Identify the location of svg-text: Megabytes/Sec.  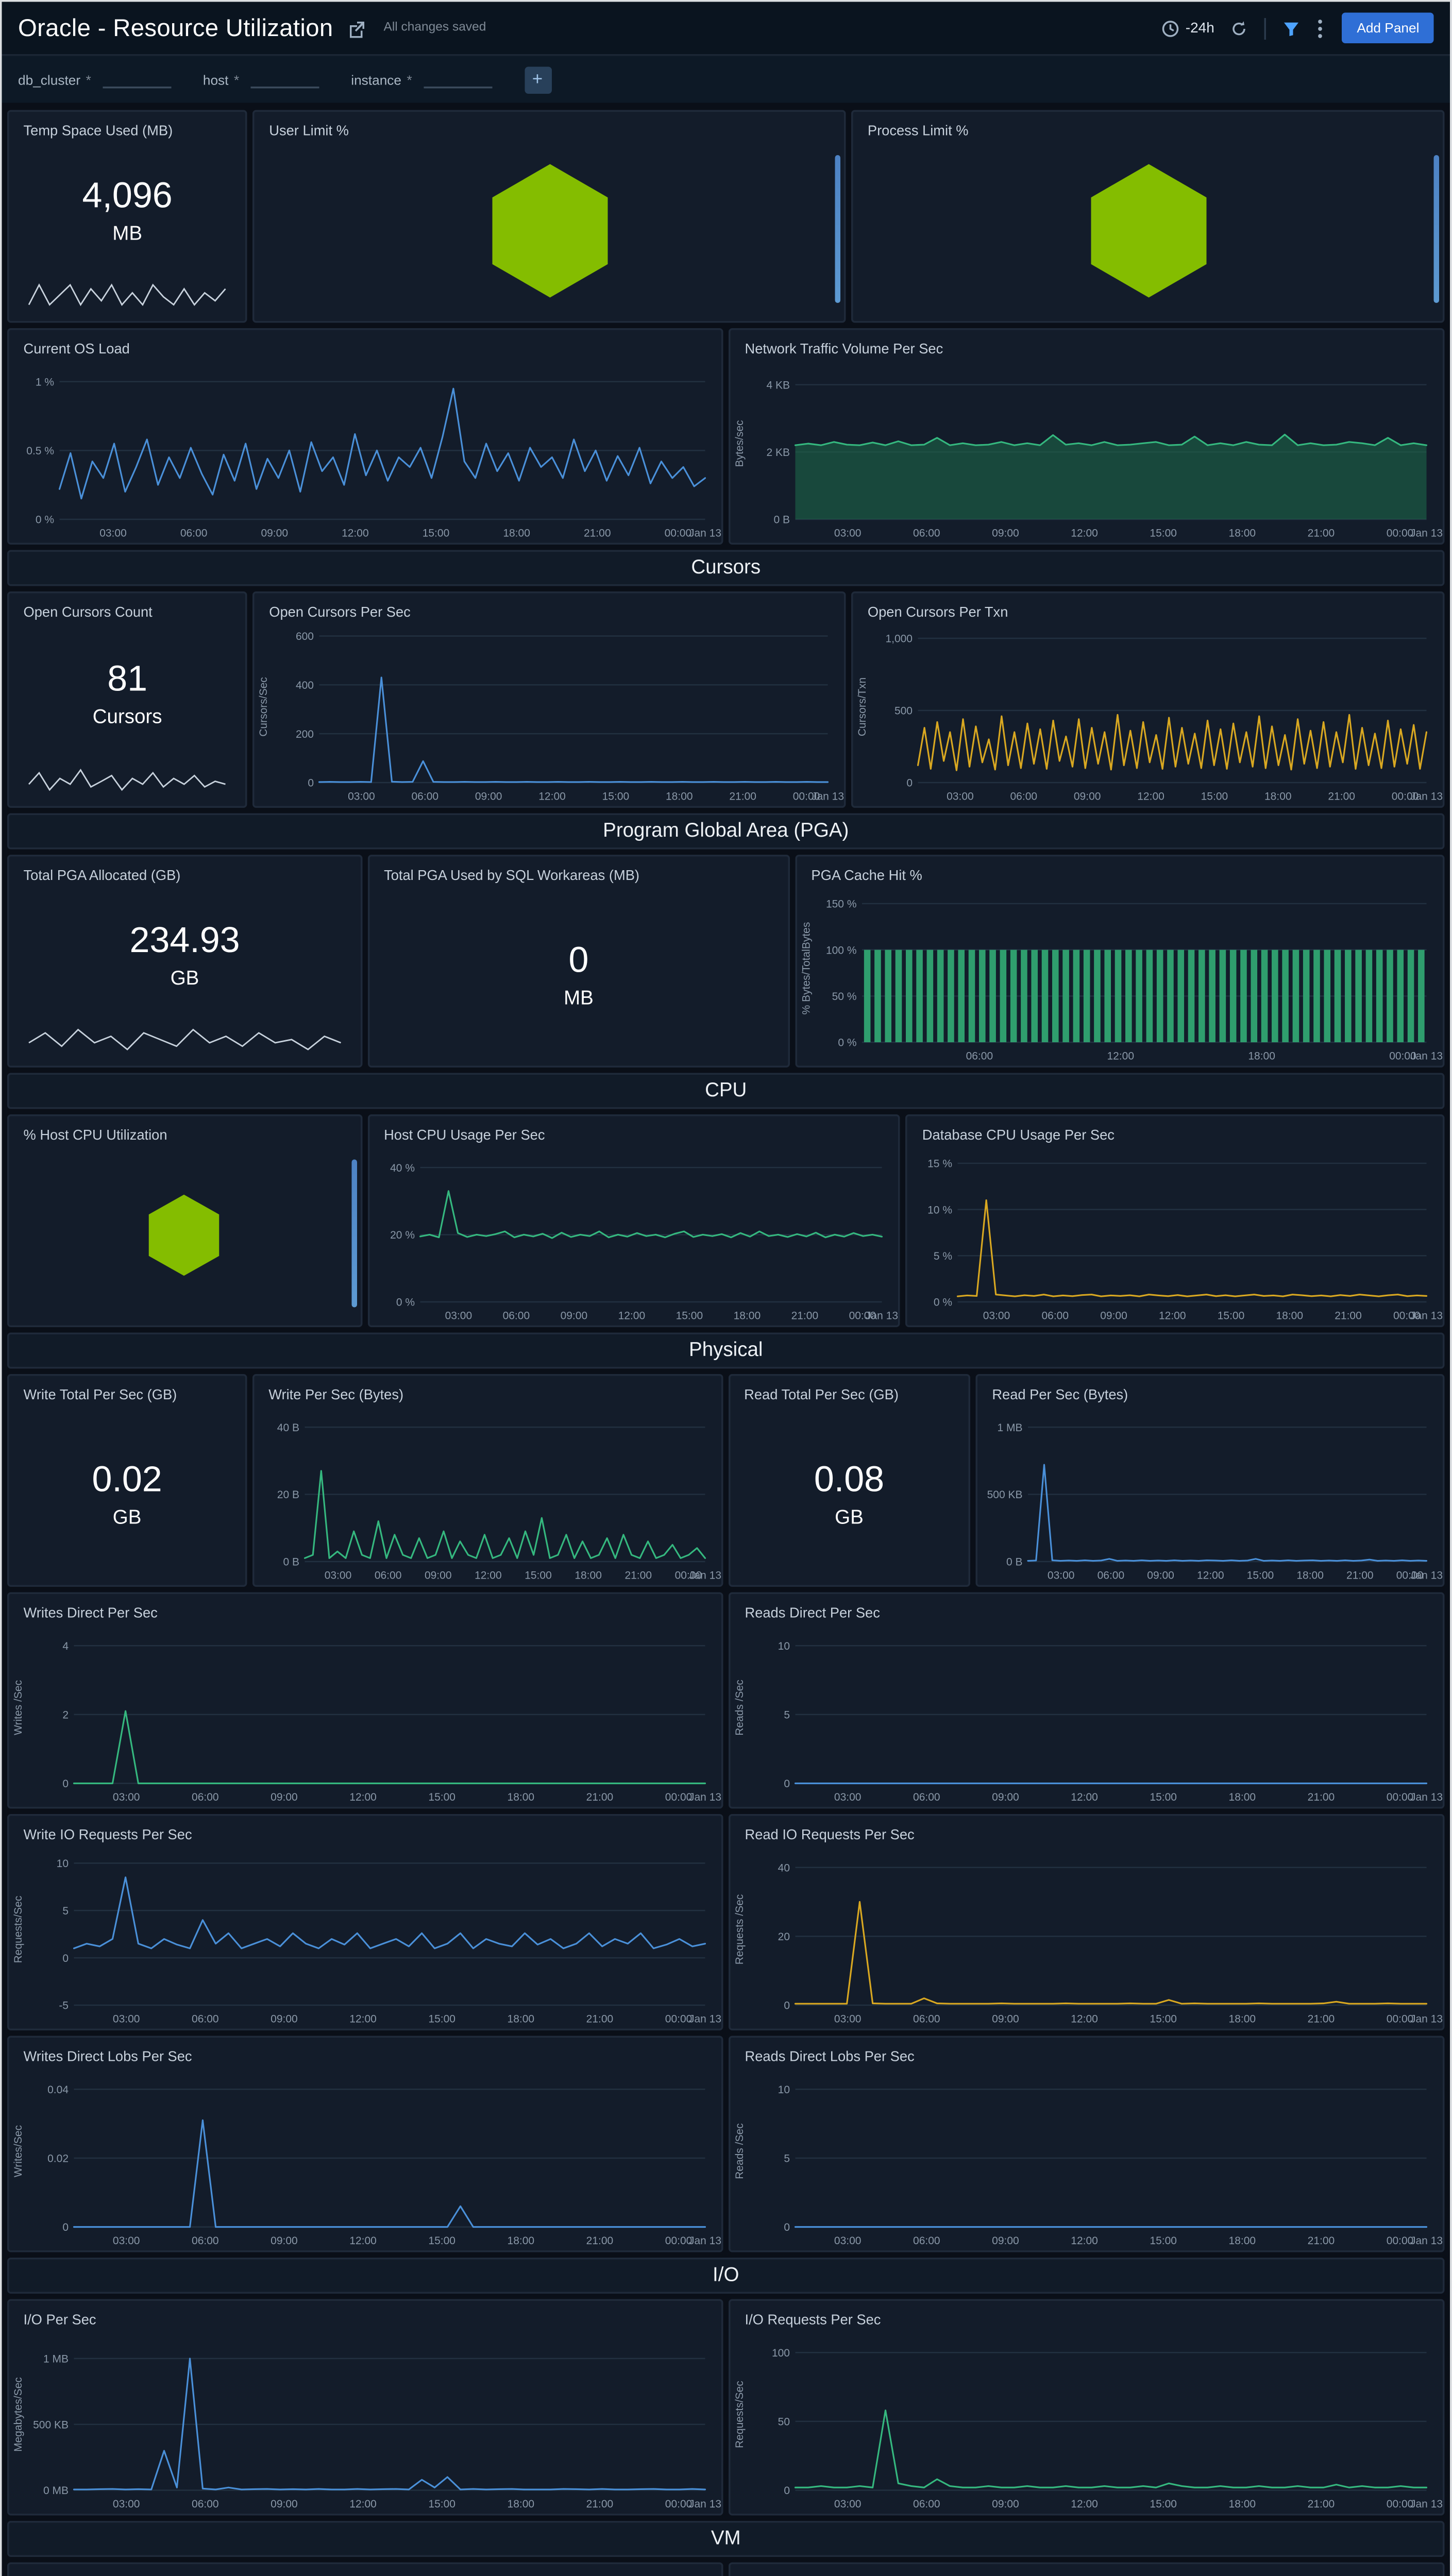
(18, 2414).